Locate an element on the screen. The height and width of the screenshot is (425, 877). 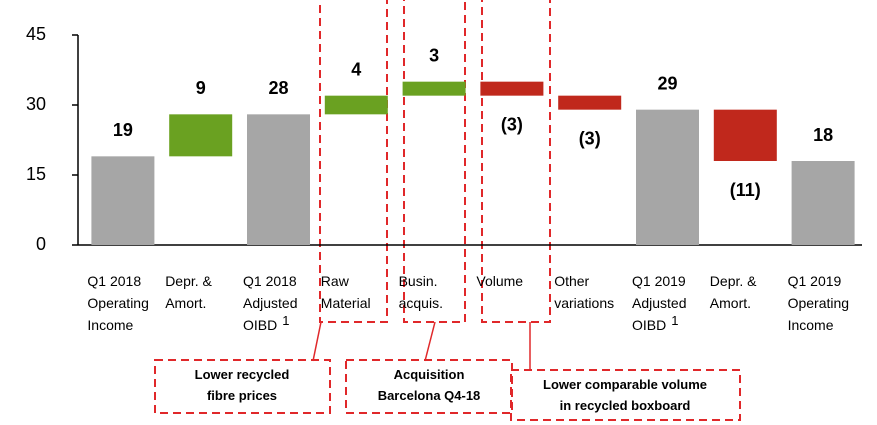
value-label: 4 is located at coordinates (356, 69).